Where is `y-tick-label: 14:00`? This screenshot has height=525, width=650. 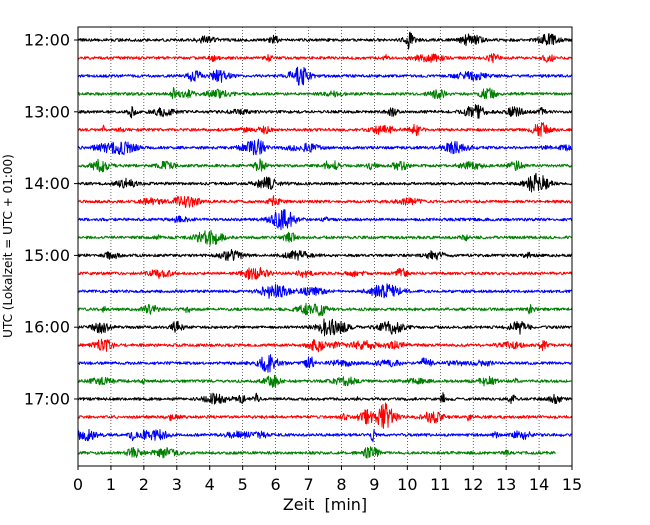
y-tick-label: 14:00 is located at coordinates (47, 183).